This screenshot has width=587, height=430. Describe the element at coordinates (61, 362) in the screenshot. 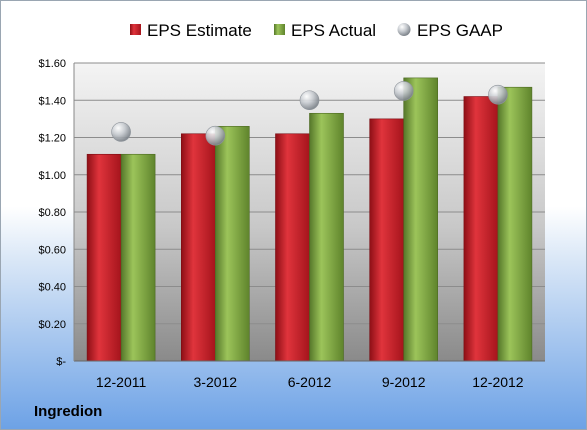

I see `y-tick-label: $-` at that location.